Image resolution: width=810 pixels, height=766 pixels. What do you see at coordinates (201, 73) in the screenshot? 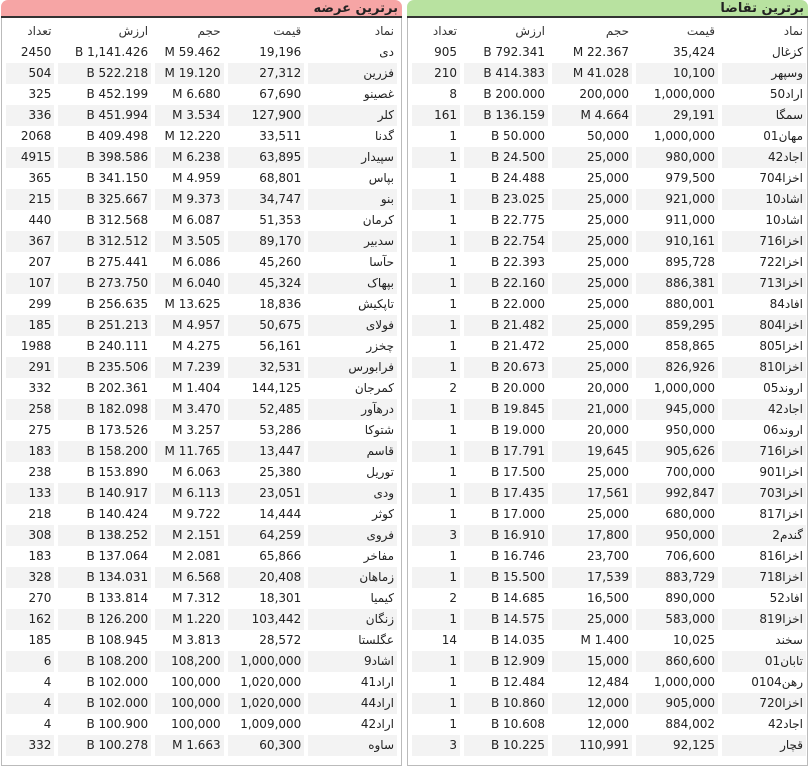
I see `table-row: فزرین 27,312 19.120 M 522.218 B 504` at bounding box center [201, 73].